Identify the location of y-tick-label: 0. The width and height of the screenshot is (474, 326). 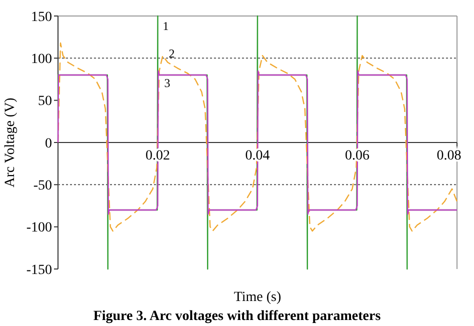
(48, 144).